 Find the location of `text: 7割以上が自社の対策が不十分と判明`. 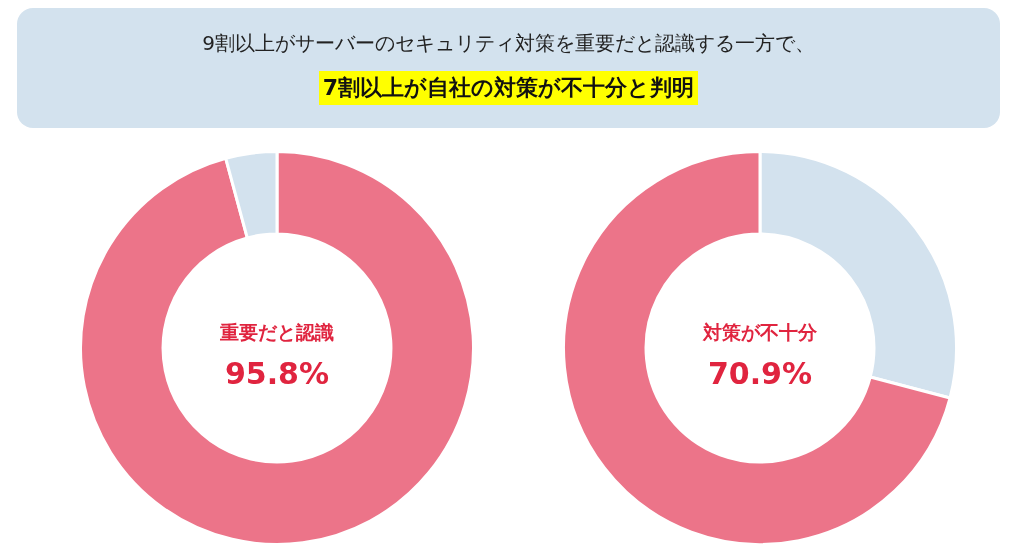

text: 7割以上が自社の対策が不十分と判明 is located at coordinates (508, 88).